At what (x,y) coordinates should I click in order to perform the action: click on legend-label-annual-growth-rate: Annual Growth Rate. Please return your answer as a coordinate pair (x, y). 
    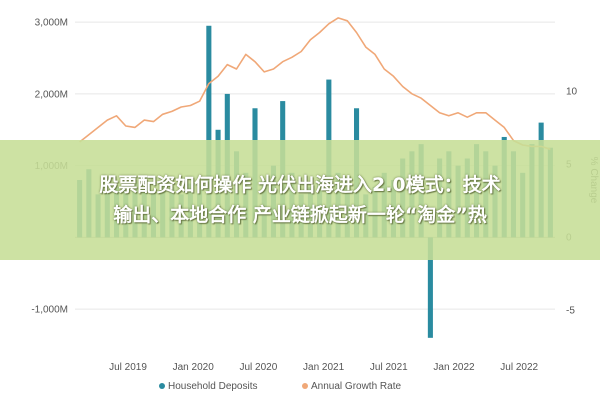
    Looking at the image, I should click on (356, 386).